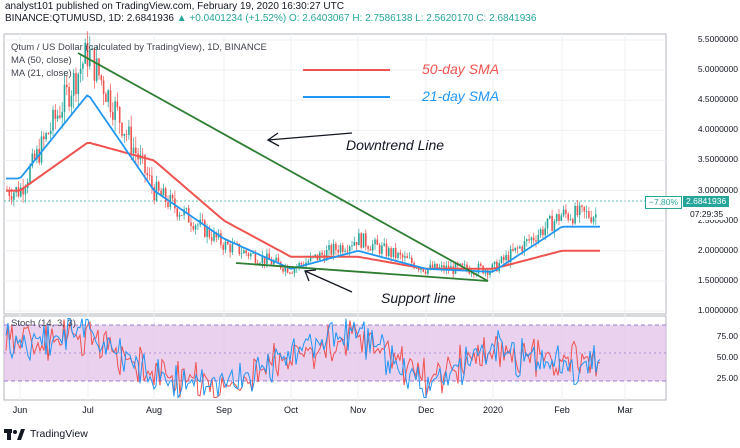 This screenshot has width=740, height=448. Describe the element at coordinates (231, 18) in the screenshot. I see `change: ▲ +0.0401234 (+1.52%)` at that location.